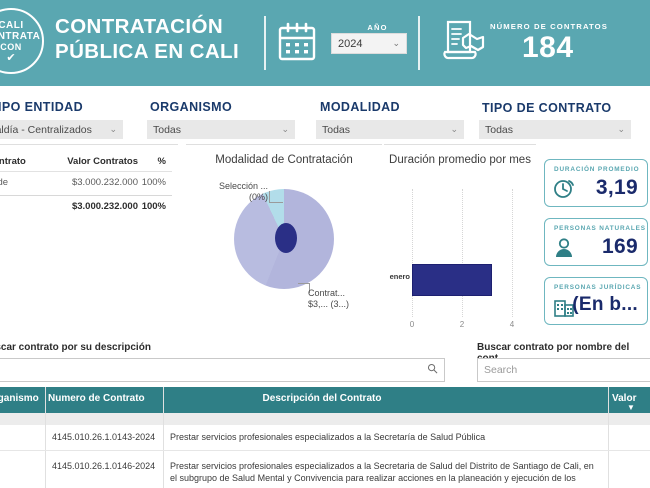 Image resolution: width=650 pixels, height=488 pixels. Describe the element at coordinates (86, 171) in the screenshot. I see `summary-header-divider` at that location.